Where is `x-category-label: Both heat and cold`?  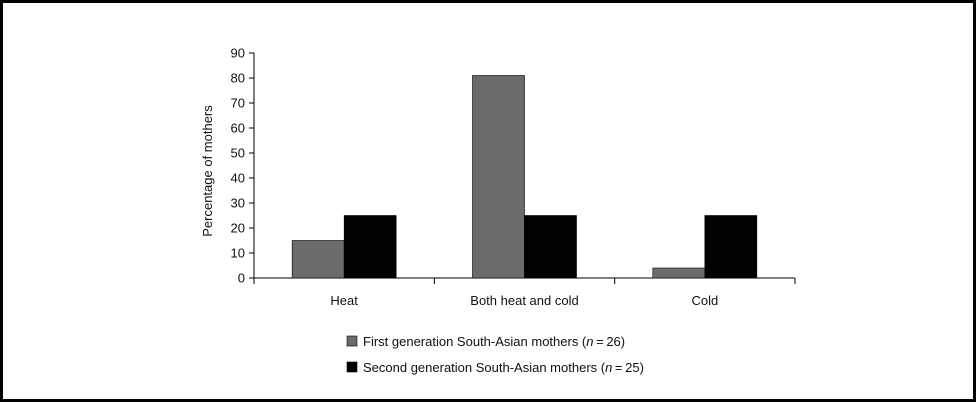
x-category-label: Both heat and cold is located at coordinates (524, 300).